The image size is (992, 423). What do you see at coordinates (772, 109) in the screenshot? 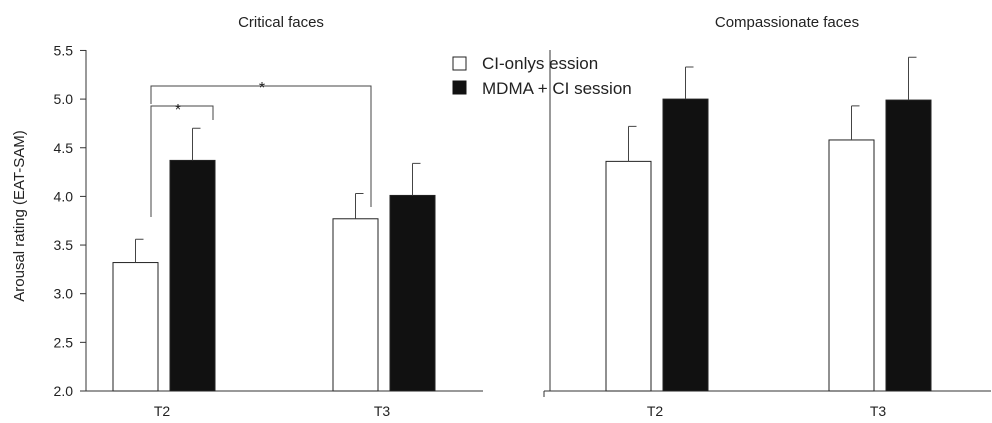
I see `error-bars-compassionate` at bounding box center [772, 109].